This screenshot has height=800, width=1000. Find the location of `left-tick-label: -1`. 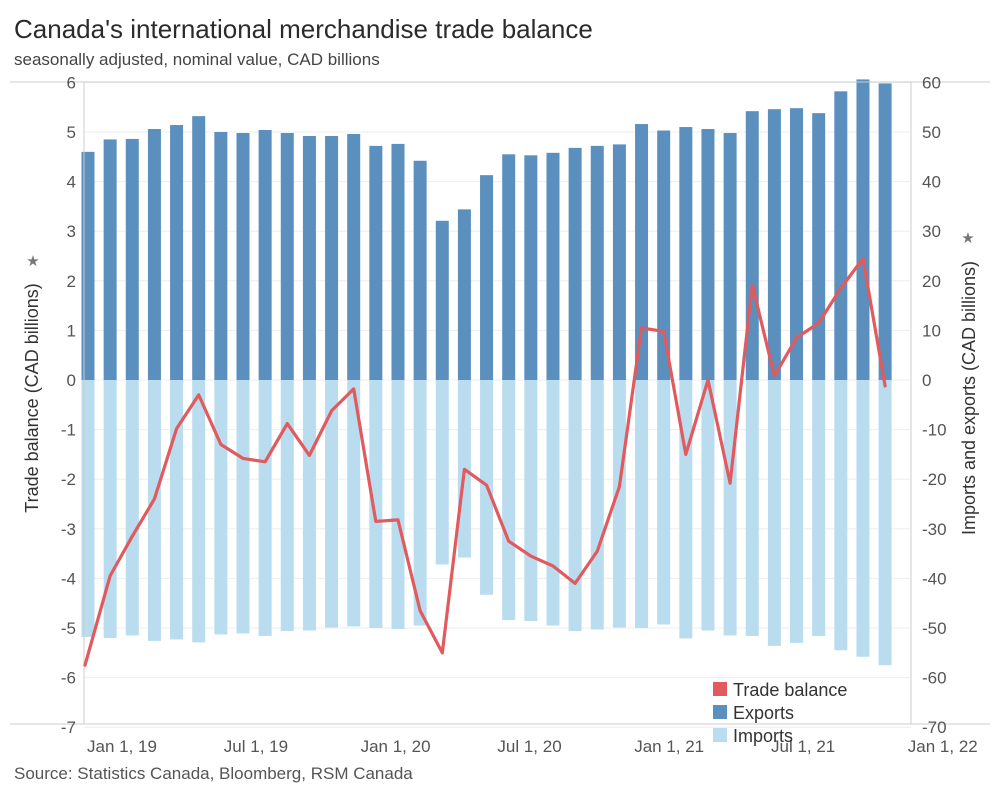

left-tick-label: -1 is located at coordinates (68, 430).